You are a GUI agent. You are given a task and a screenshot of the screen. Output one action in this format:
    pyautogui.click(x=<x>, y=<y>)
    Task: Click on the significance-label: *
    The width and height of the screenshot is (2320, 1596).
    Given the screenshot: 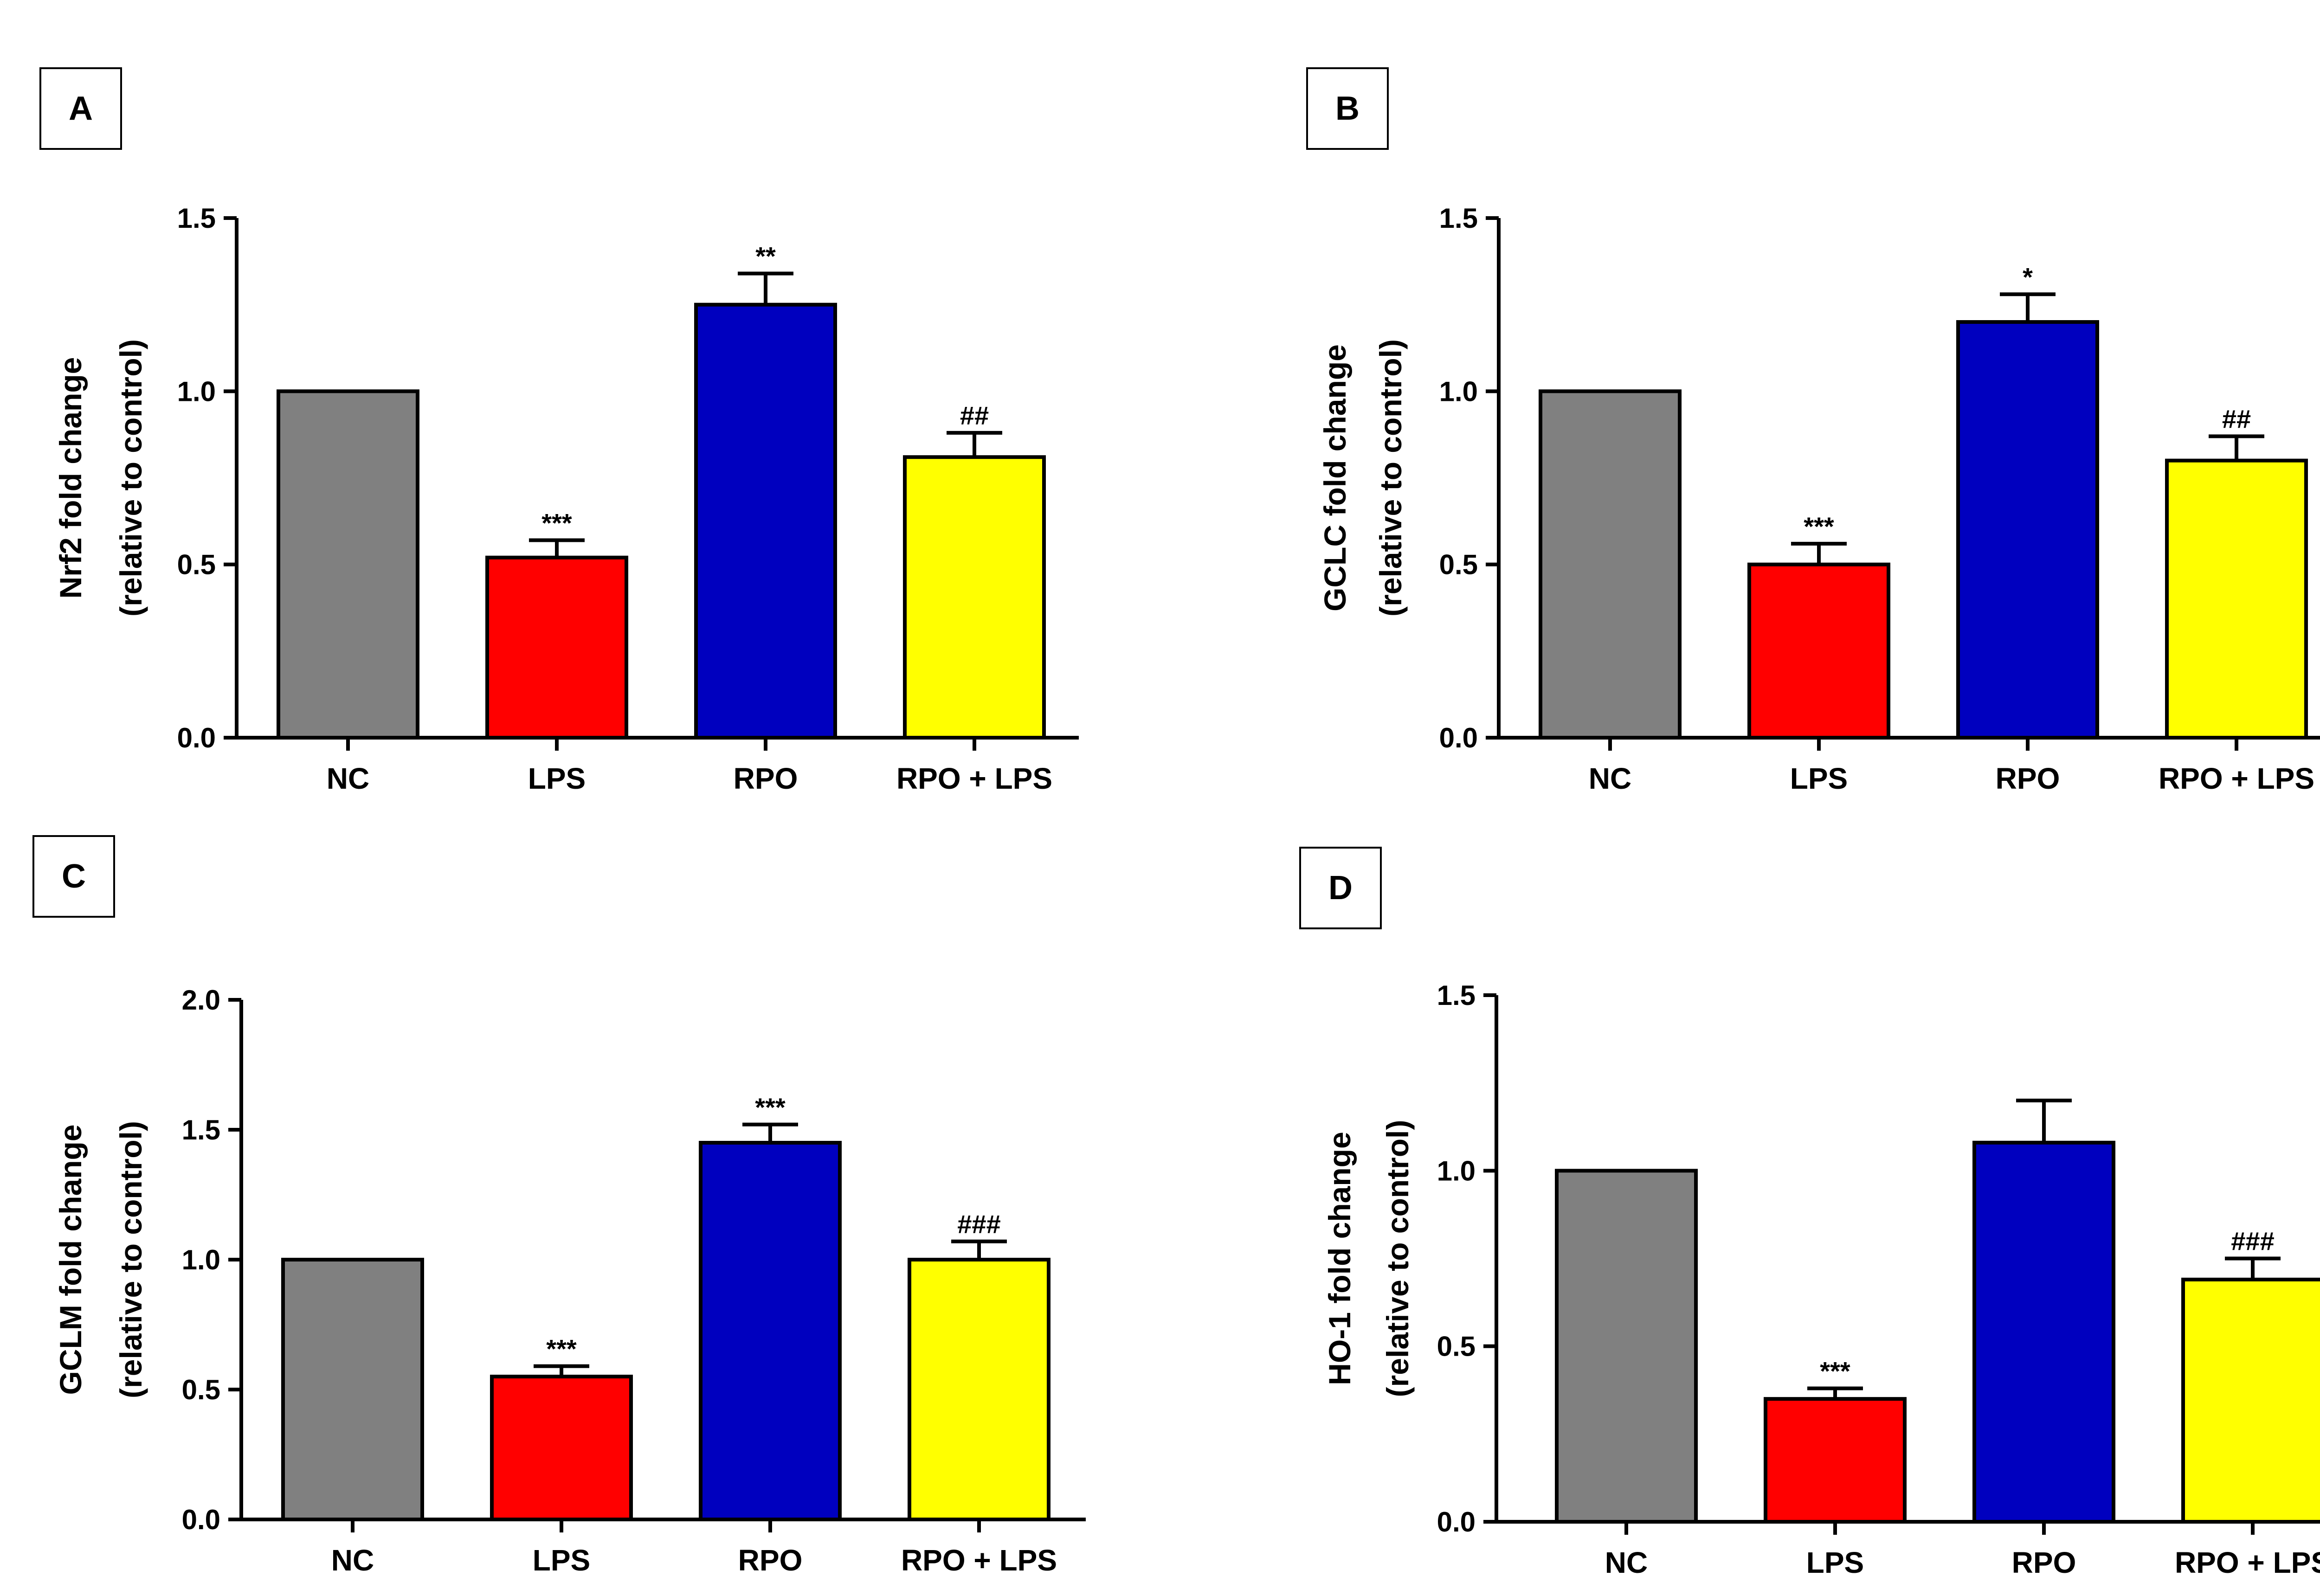 What is the action you would take?
    pyautogui.click(x=2028, y=277)
    